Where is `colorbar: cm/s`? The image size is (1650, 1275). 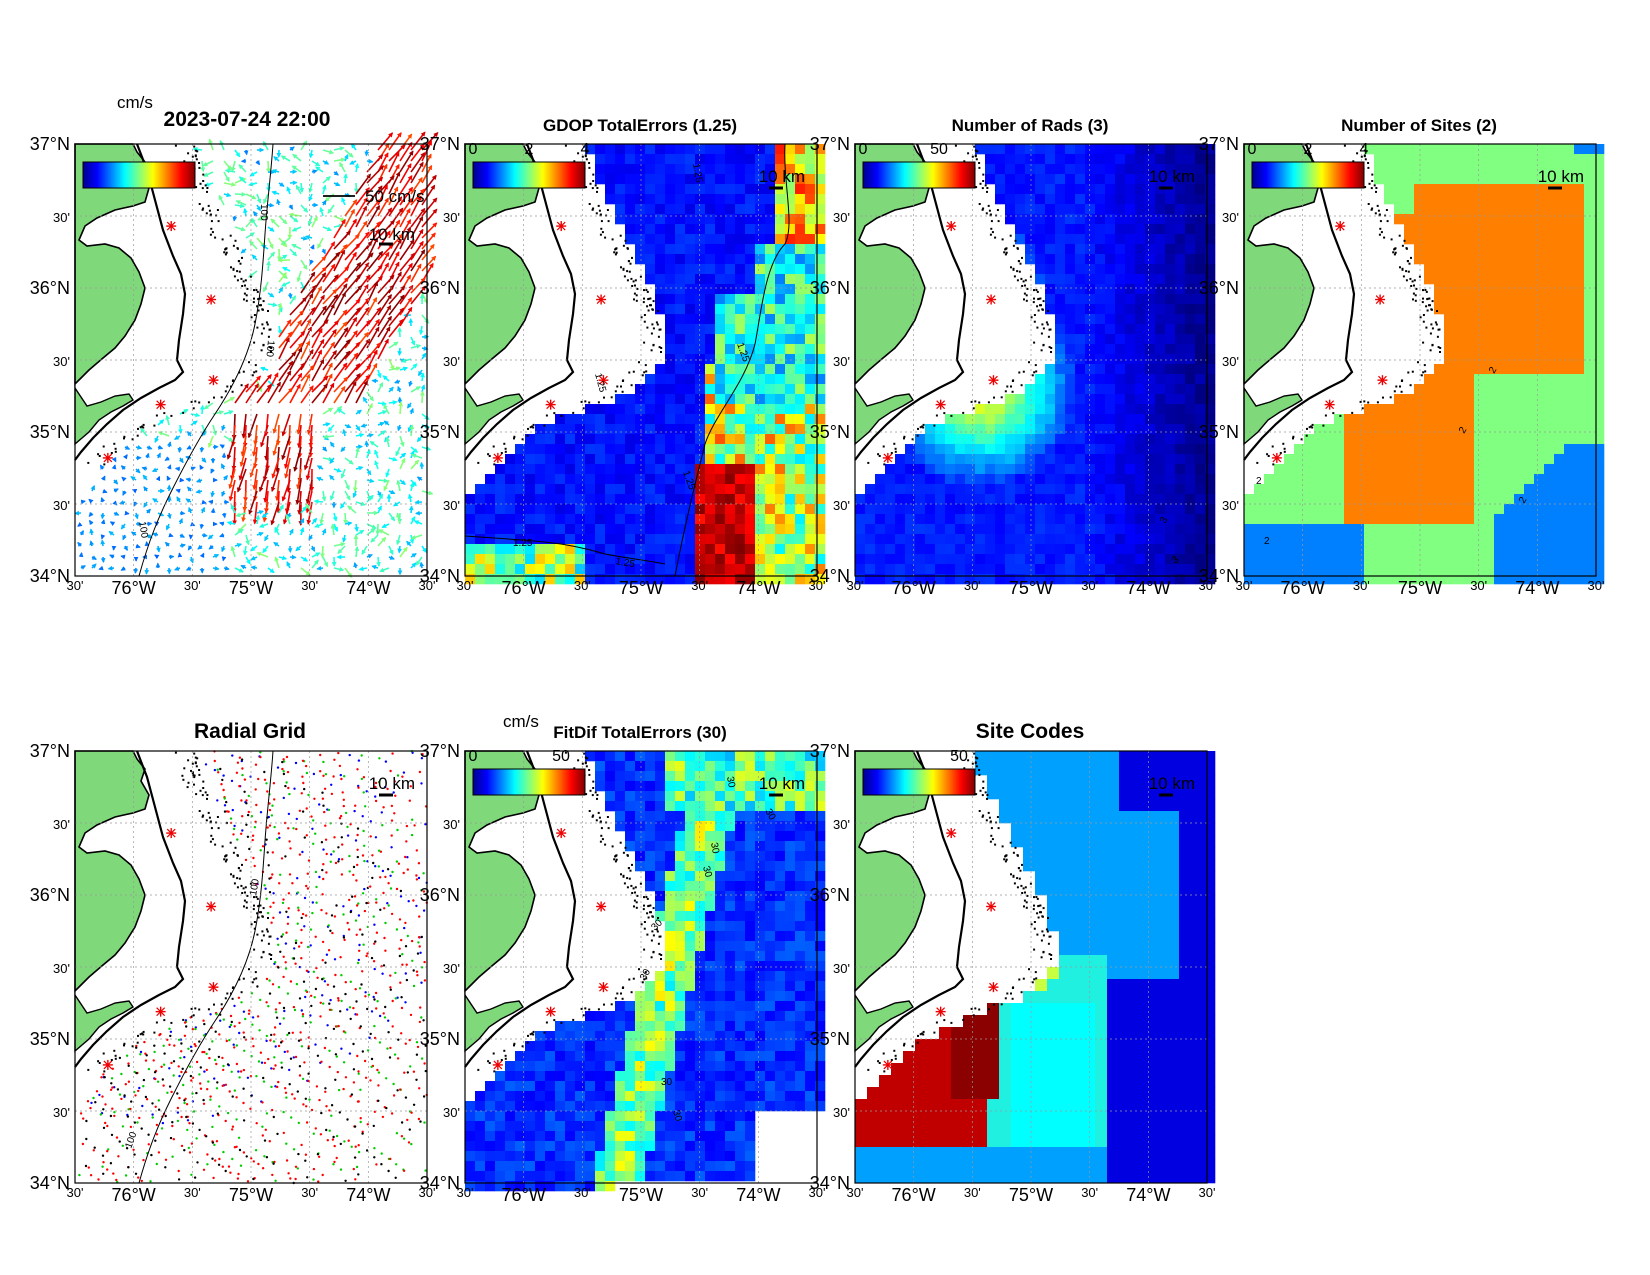 colorbar: cm/s is located at coordinates (139, 141).